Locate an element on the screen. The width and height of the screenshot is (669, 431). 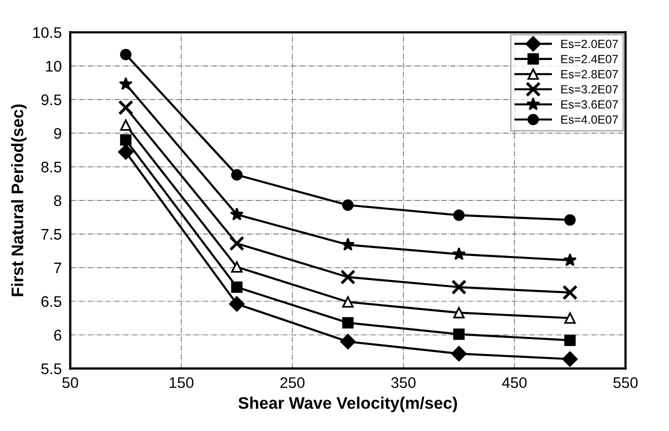
y-tick-label: 10 is located at coordinates (54, 66).